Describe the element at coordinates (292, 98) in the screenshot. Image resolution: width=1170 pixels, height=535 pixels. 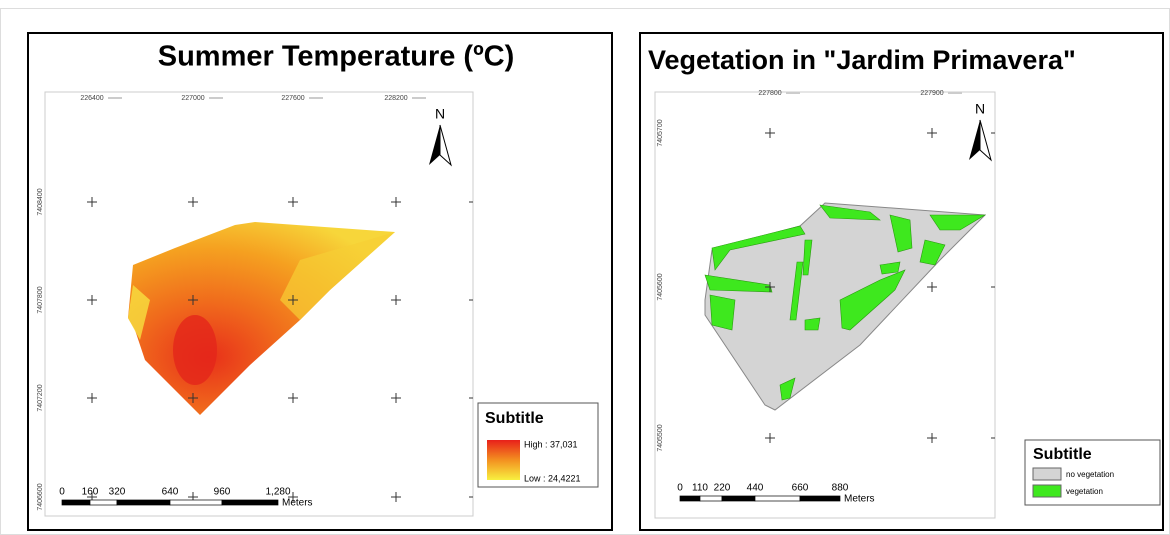
I see `x-coordinate-label: 227600` at that location.